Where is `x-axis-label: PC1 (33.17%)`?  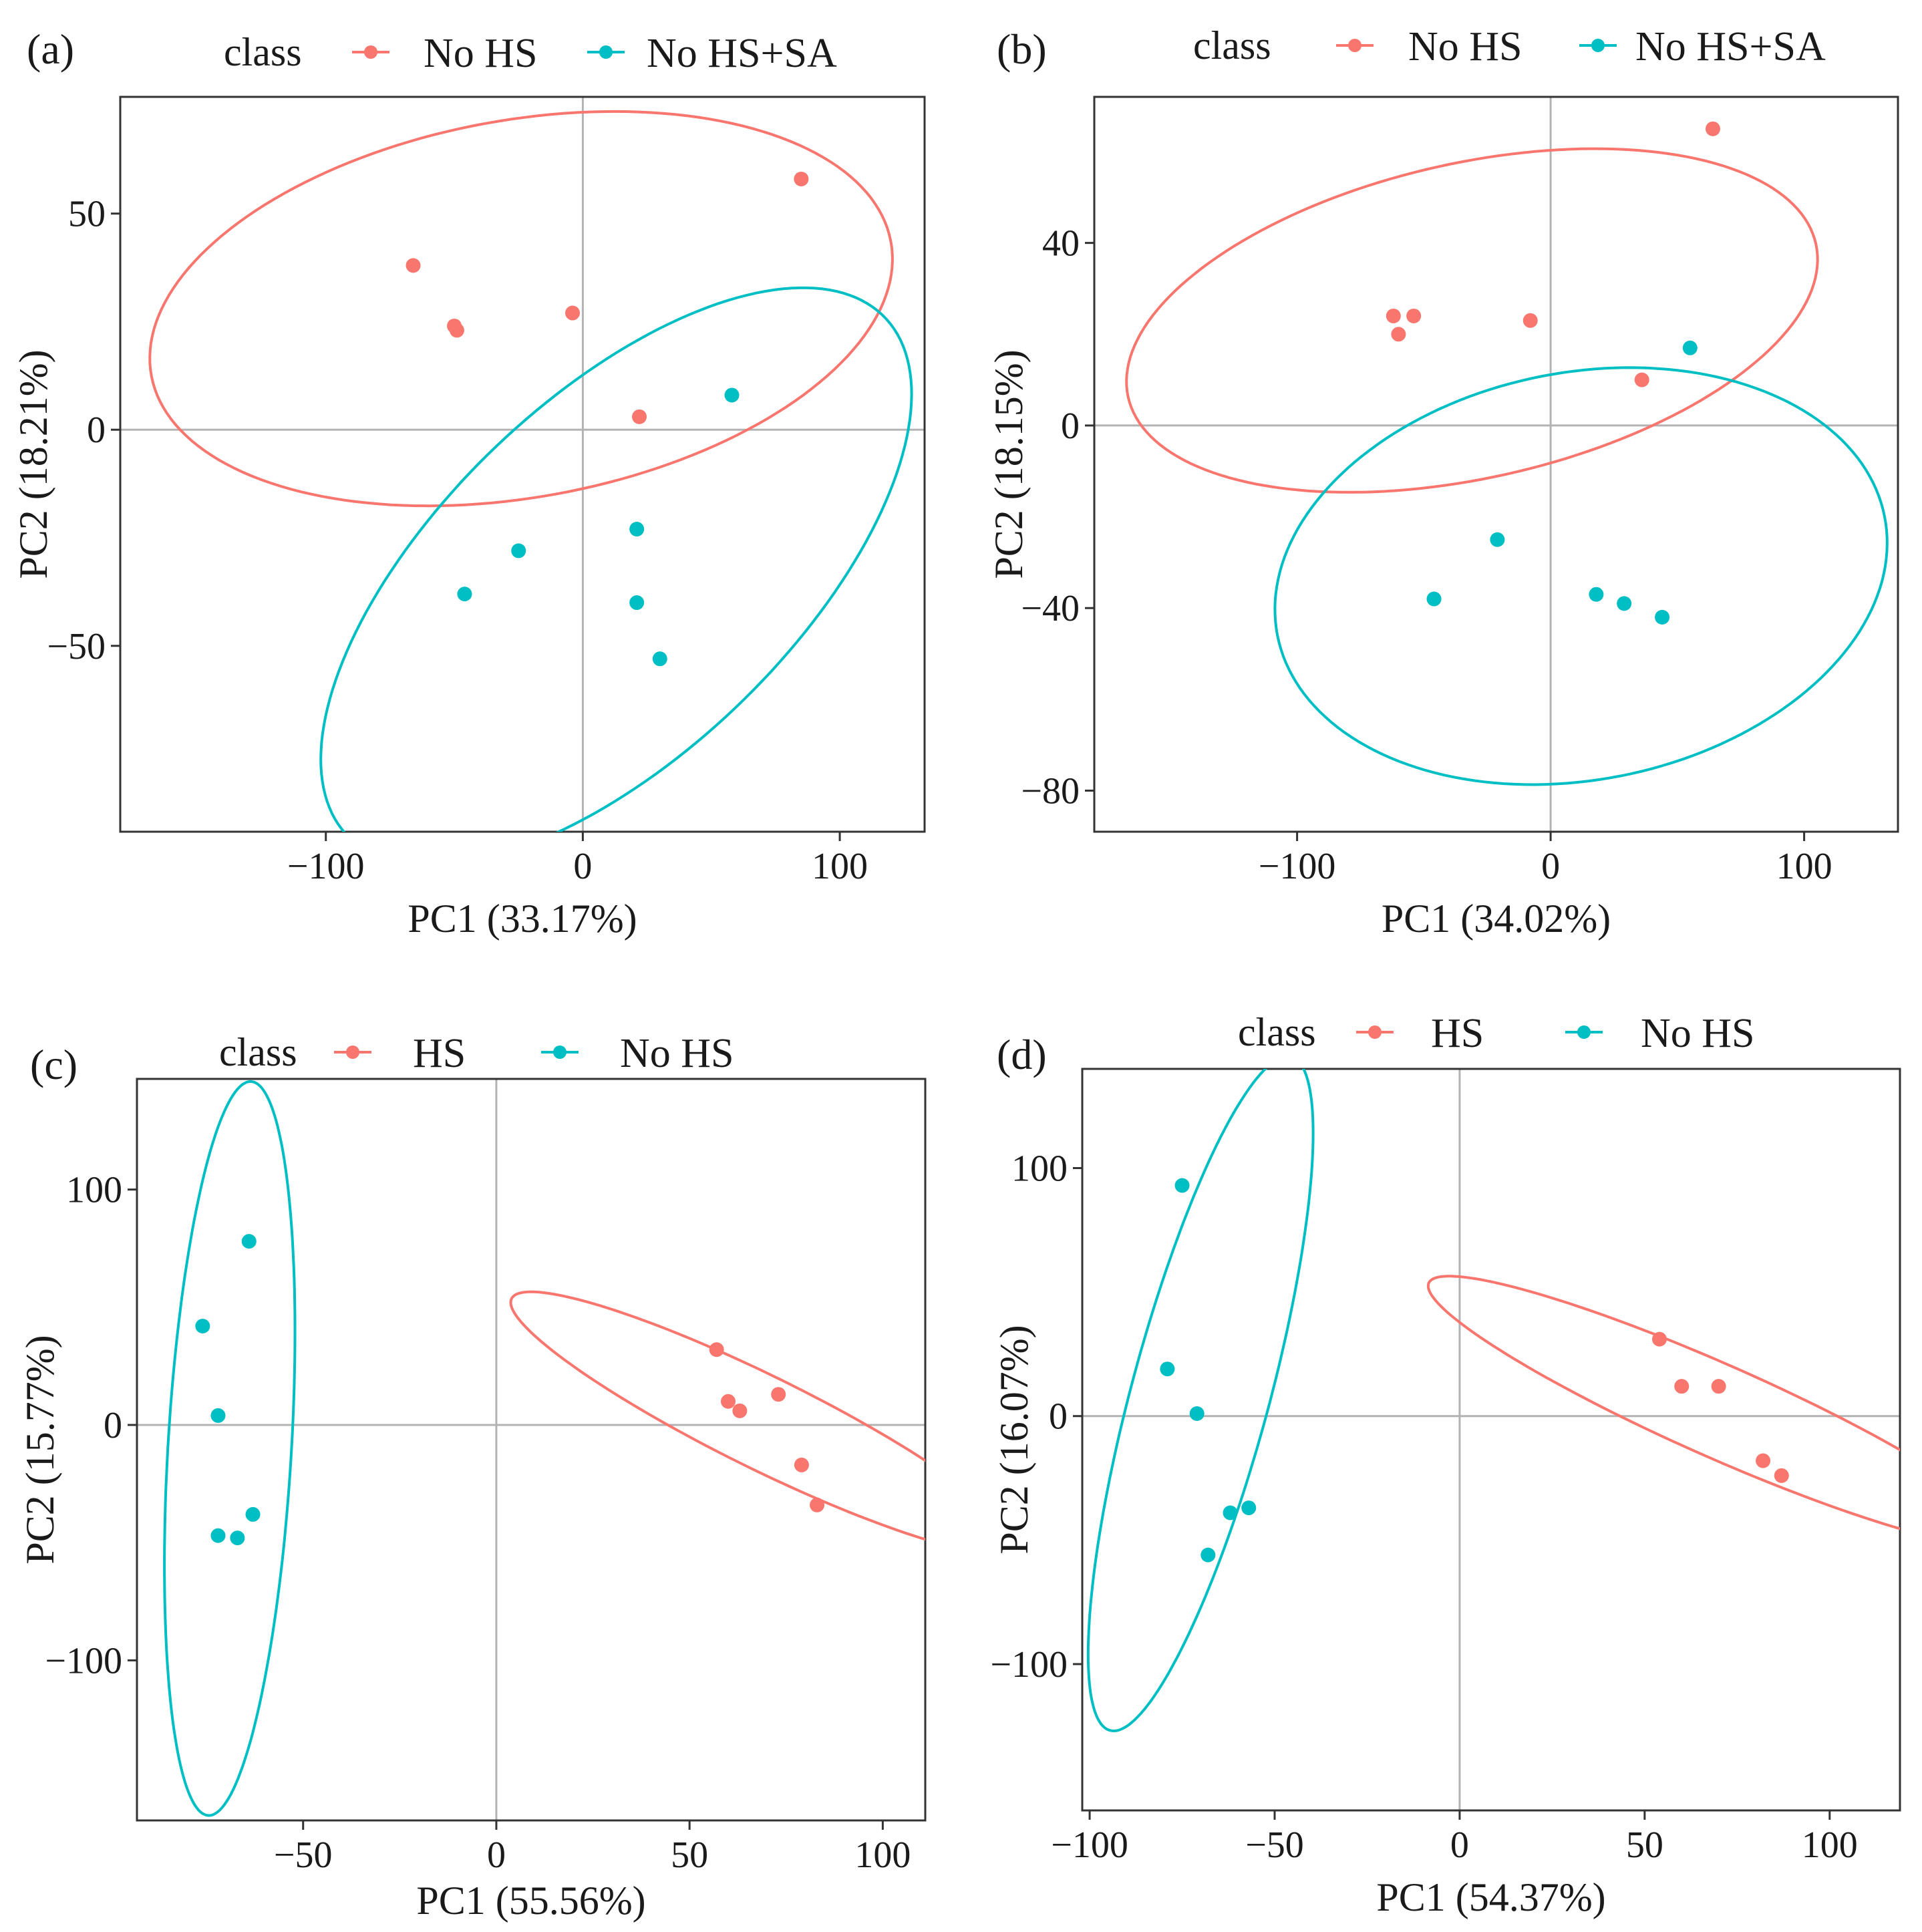
x-axis-label: PC1 (33.17%) is located at coordinates (522, 919).